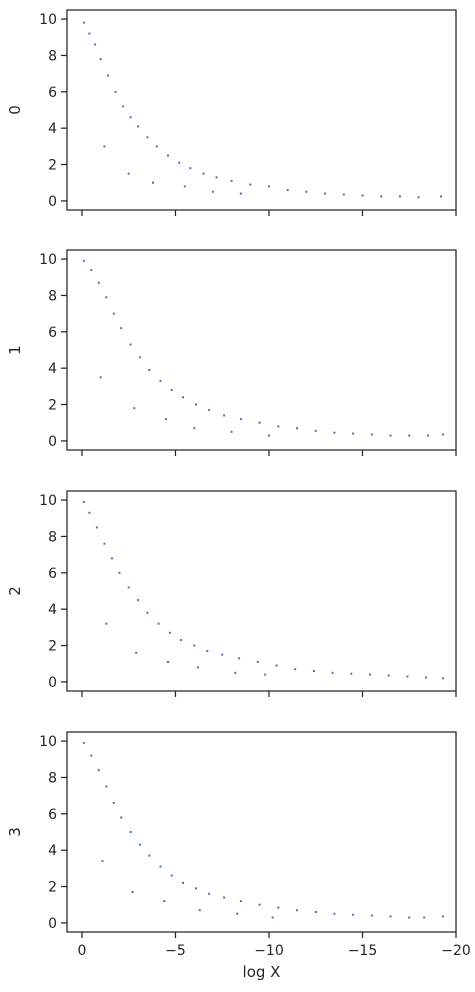 The width and height of the screenshot is (475, 992). Describe the element at coordinates (15, 350) in the screenshot. I see `y-axis-label: 1` at that location.